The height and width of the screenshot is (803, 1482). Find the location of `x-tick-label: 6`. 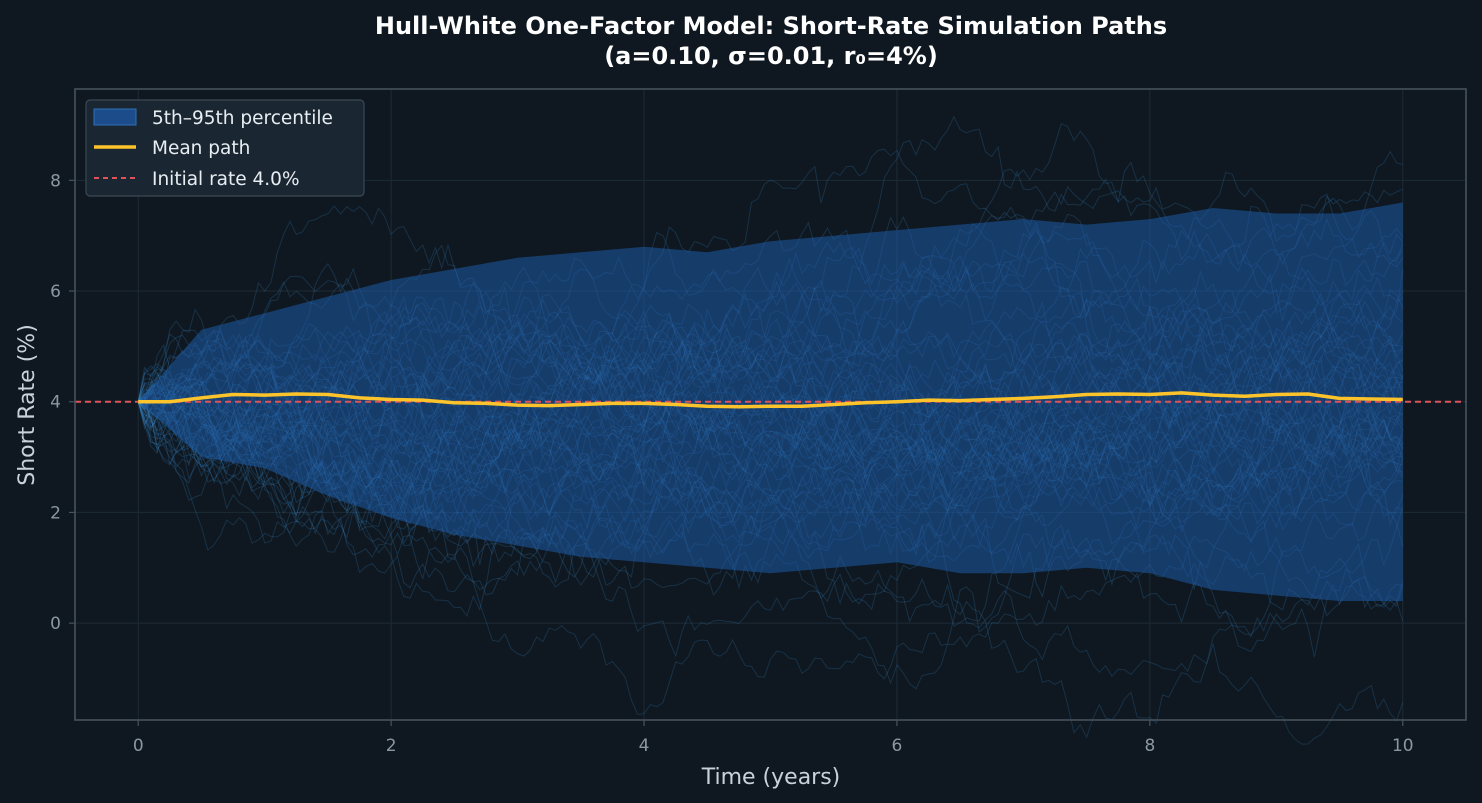

x-tick-label: 6 is located at coordinates (897, 746).